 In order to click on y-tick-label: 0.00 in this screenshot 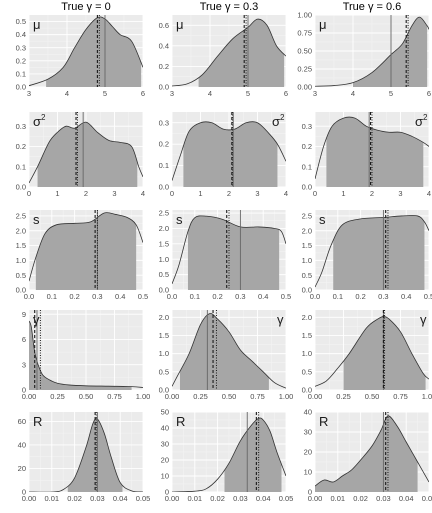, I will do `click(304, 87)`.